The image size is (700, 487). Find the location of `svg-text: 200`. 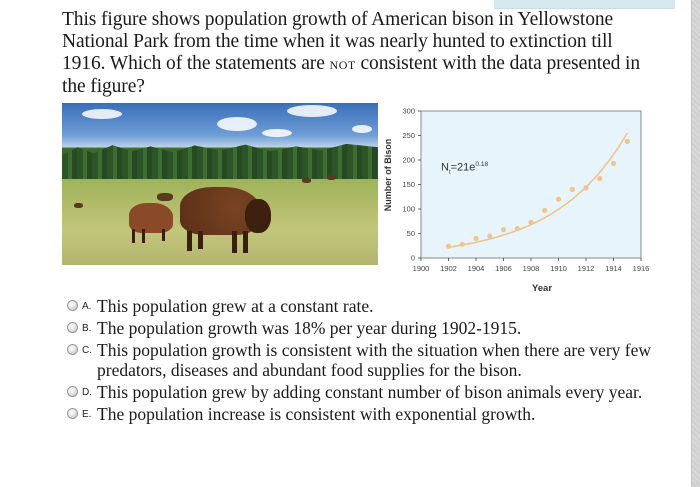

svg-text: 200 is located at coordinates (408, 160).